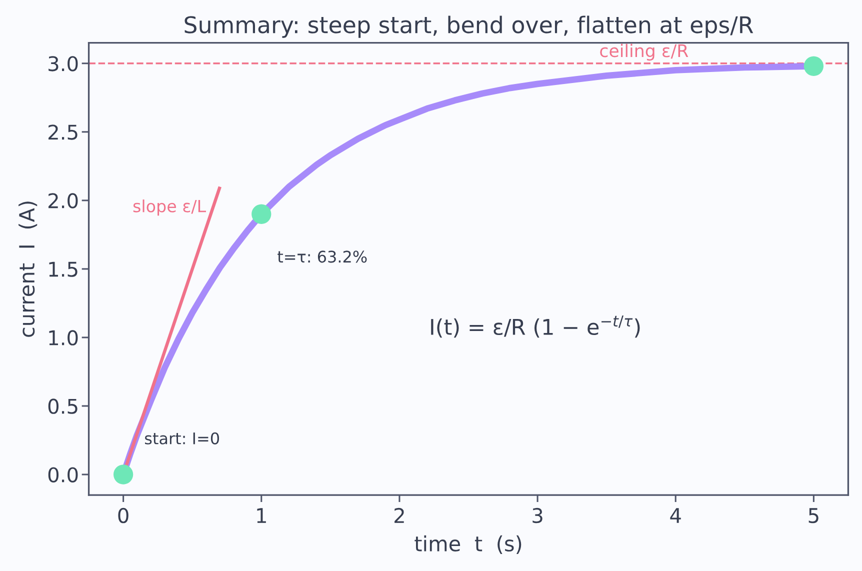 This screenshot has width=862, height=571. Describe the element at coordinates (813, 516) in the screenshot. I see `x-tick-label: 5` at that location.